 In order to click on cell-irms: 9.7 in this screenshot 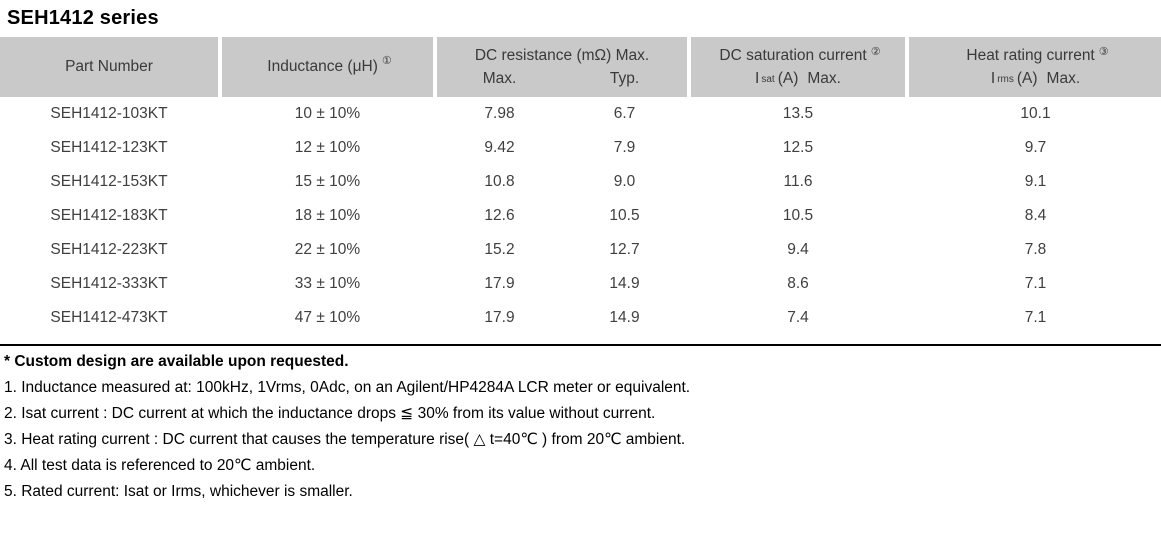, I will do `click(1035, 147)`.